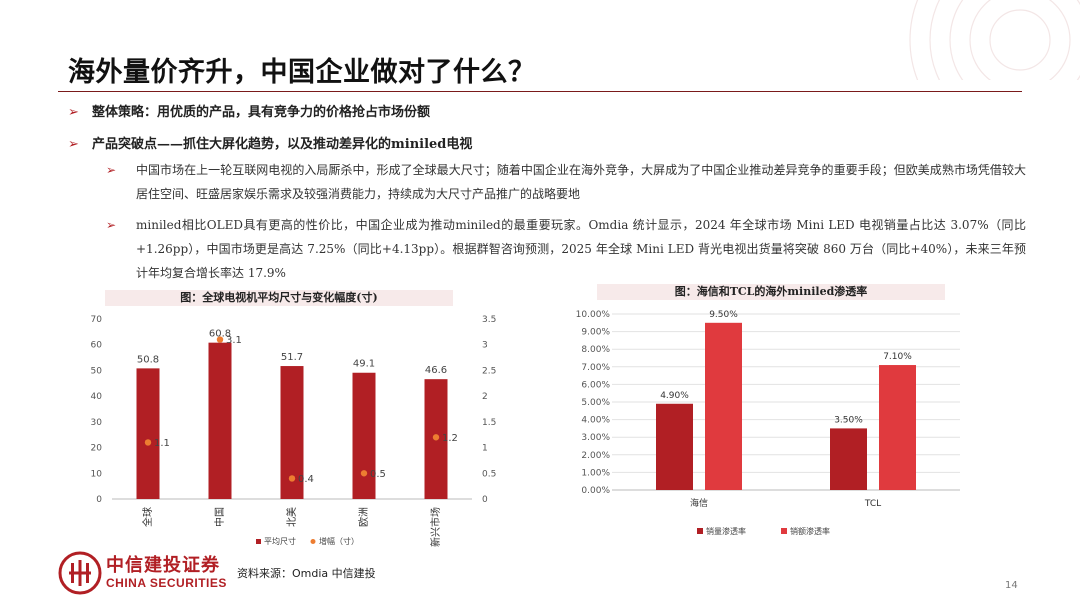 The image size is (1080, 608). What do you see at coordinates (282, 144) in the screenshot?
I see `bullet-text: 产品突破点——抓住大屏化趋势，以及推动差异化的miniled电视` at bounding box center [282, 144].